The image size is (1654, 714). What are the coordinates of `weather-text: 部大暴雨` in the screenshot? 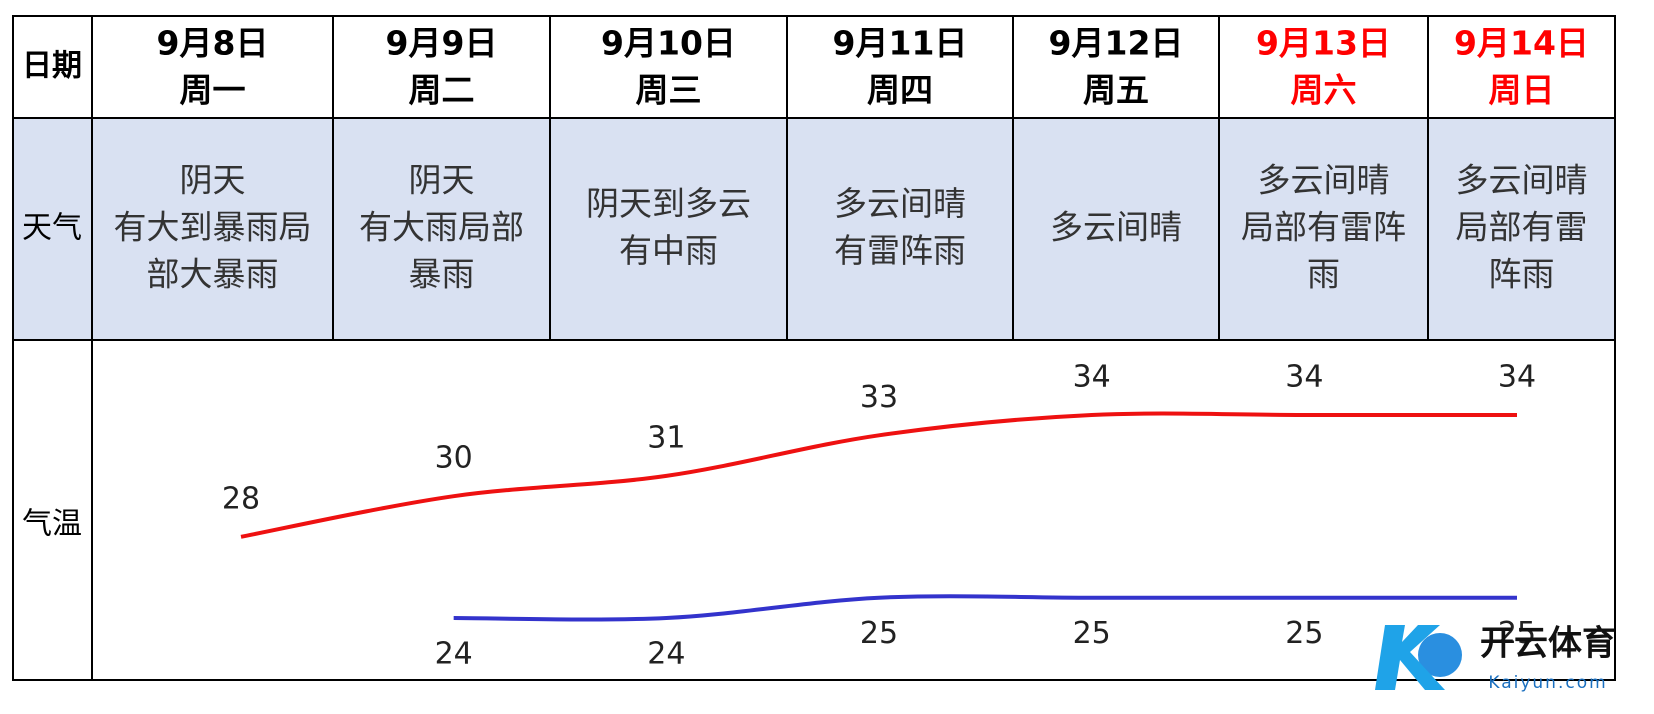 It's located at (213, 274).